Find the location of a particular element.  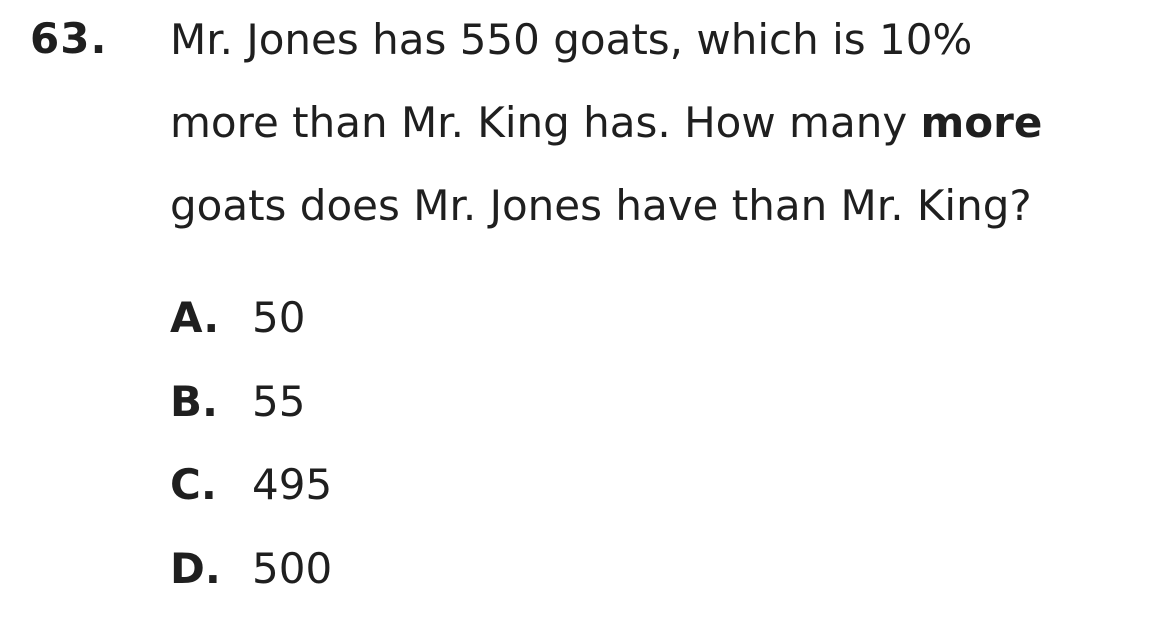

stem-line-2-text: more than Mr. King has. How many is located at coordinates (545, 122).